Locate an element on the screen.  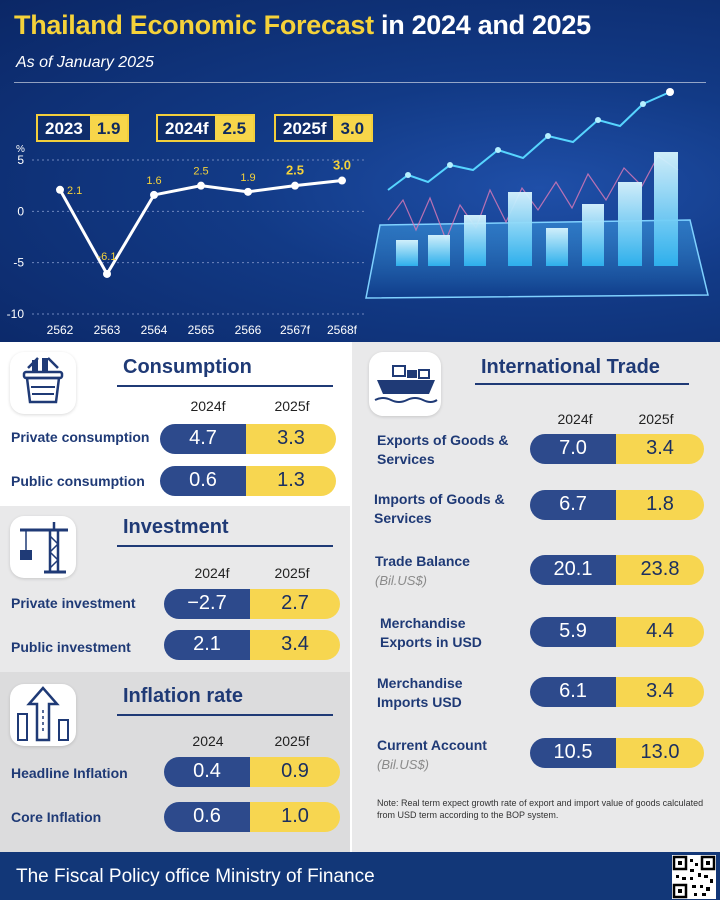
data-label: 2.1 is located at coordinates (74, 191).